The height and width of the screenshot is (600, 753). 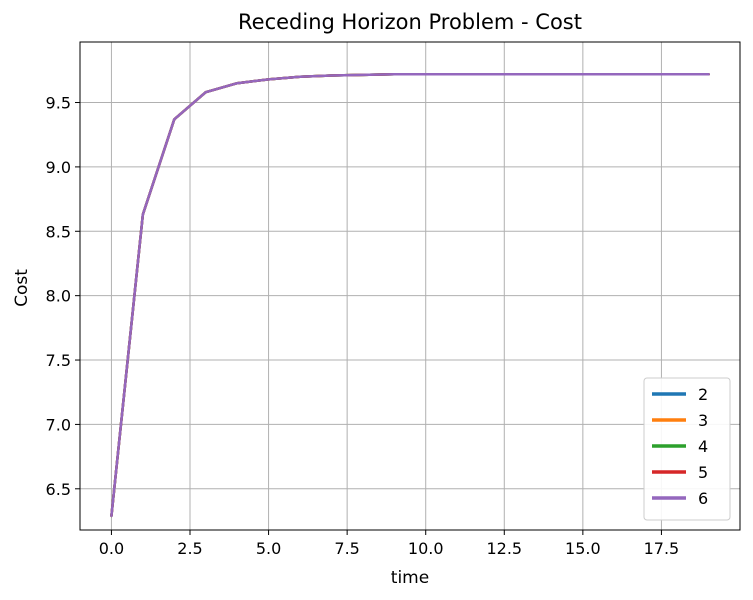 I want to click on legend-box, so click(x=687, y=449).